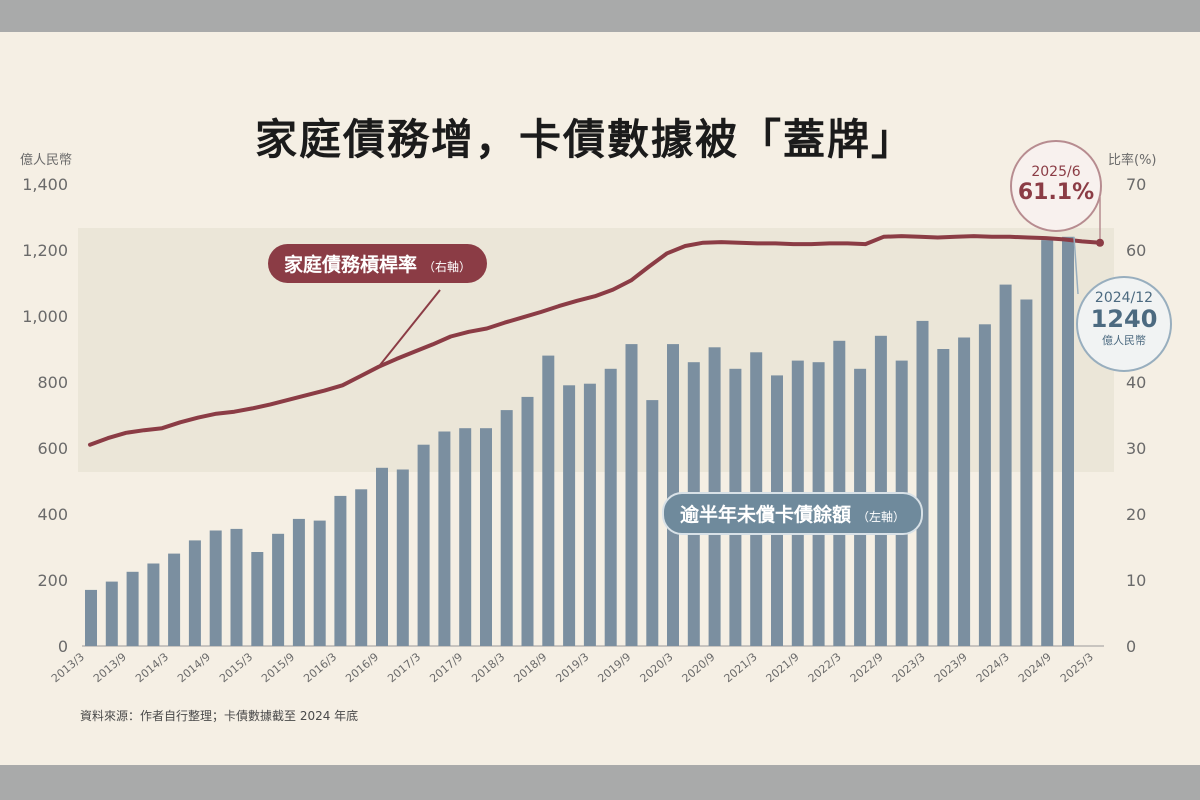 The width and height of the screenshot is (1200, 800). What do you see at coordinates (825, 667) in the screenshot?
I see `x-tick-label: 2022/3` at bounding box center [825, 667].